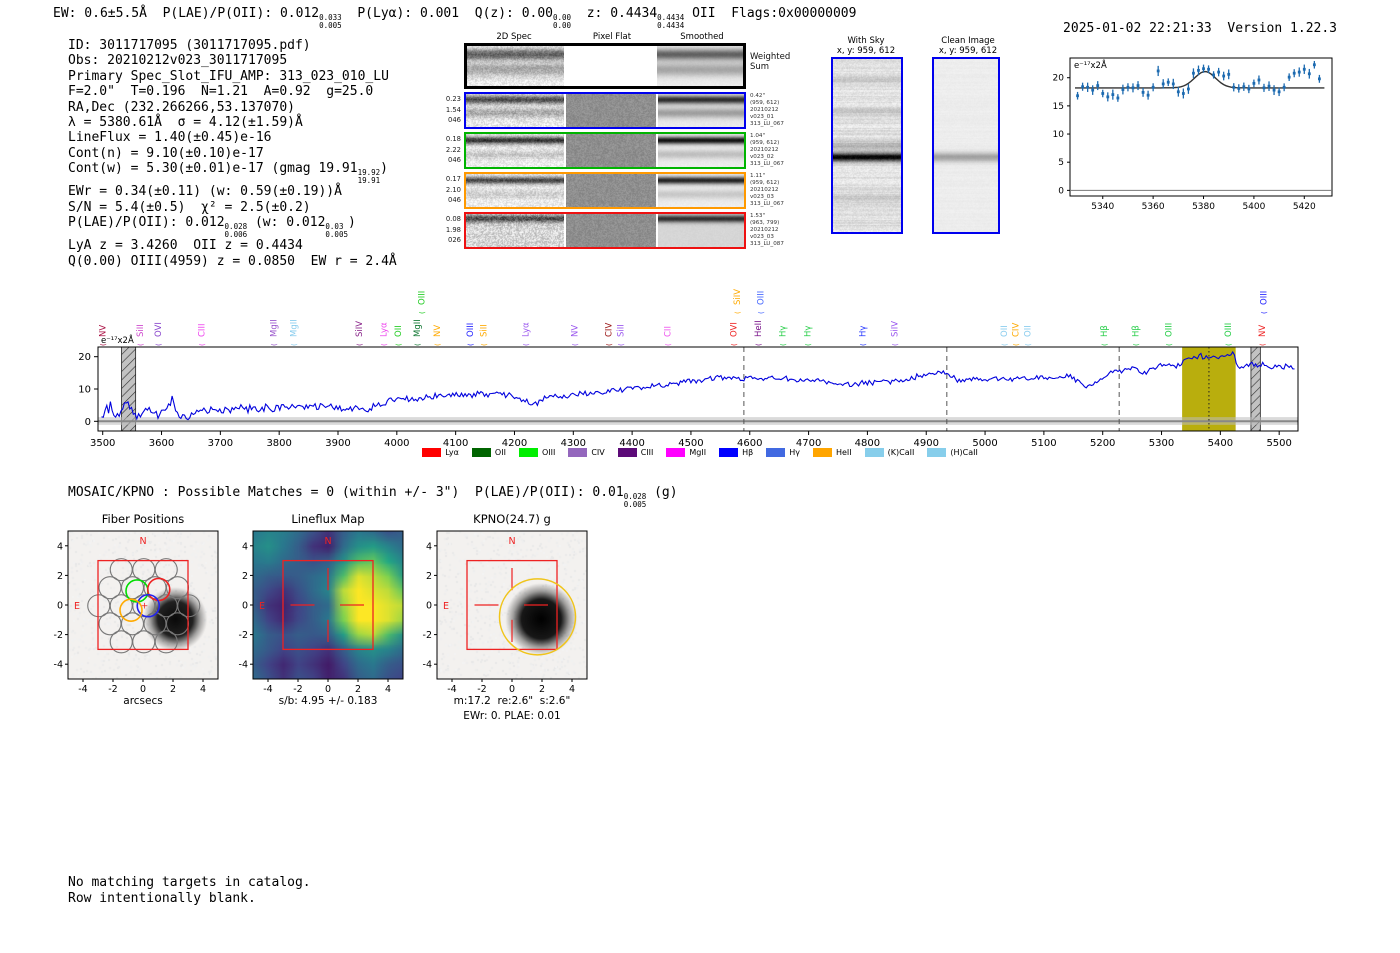 Image resolution: width=1400 pixels, height=953 pixels. What do you see at coordinates (143, 519) in the screenshot?
I see `fiber-positions-title: Fiber Positions` at bounding box center [143, 519].